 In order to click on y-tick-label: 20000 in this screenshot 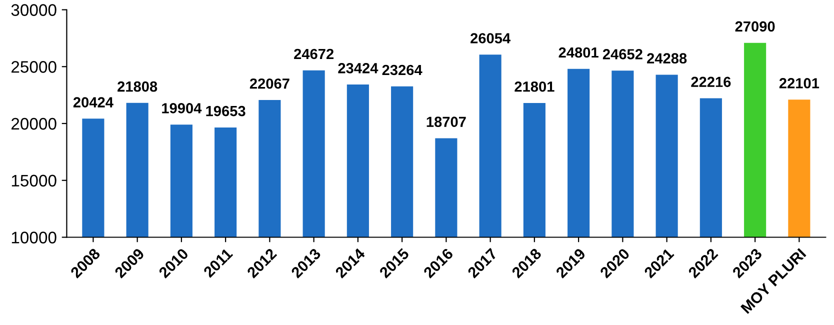, I will do `click(33, 124)`.